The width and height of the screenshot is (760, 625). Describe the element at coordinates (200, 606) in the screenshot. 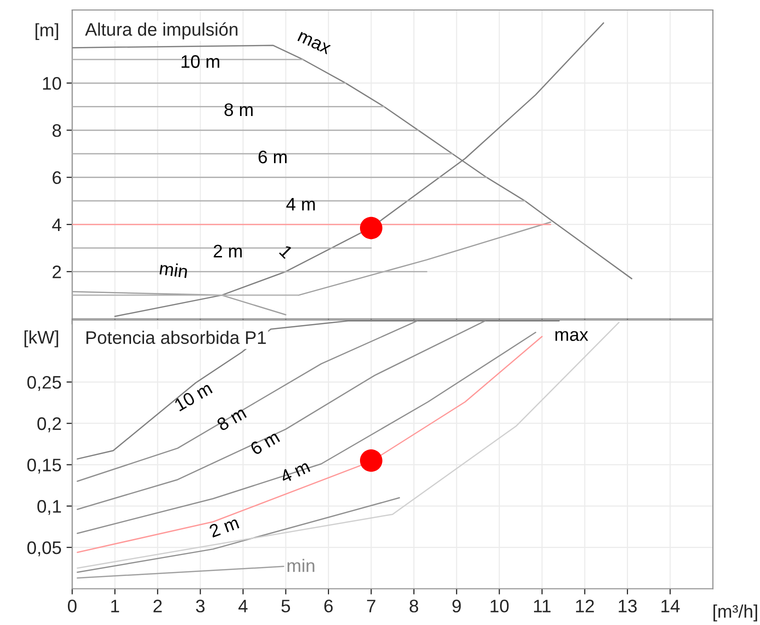

I see `x-tick-label: 3` at that location.